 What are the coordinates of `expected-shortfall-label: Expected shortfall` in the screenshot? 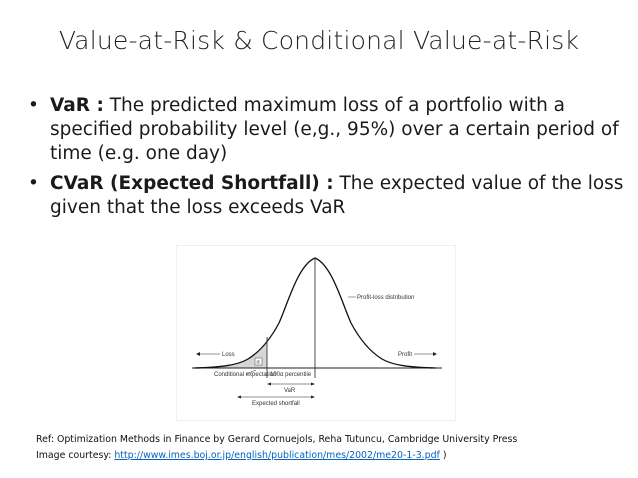 It's located at (276, 404).